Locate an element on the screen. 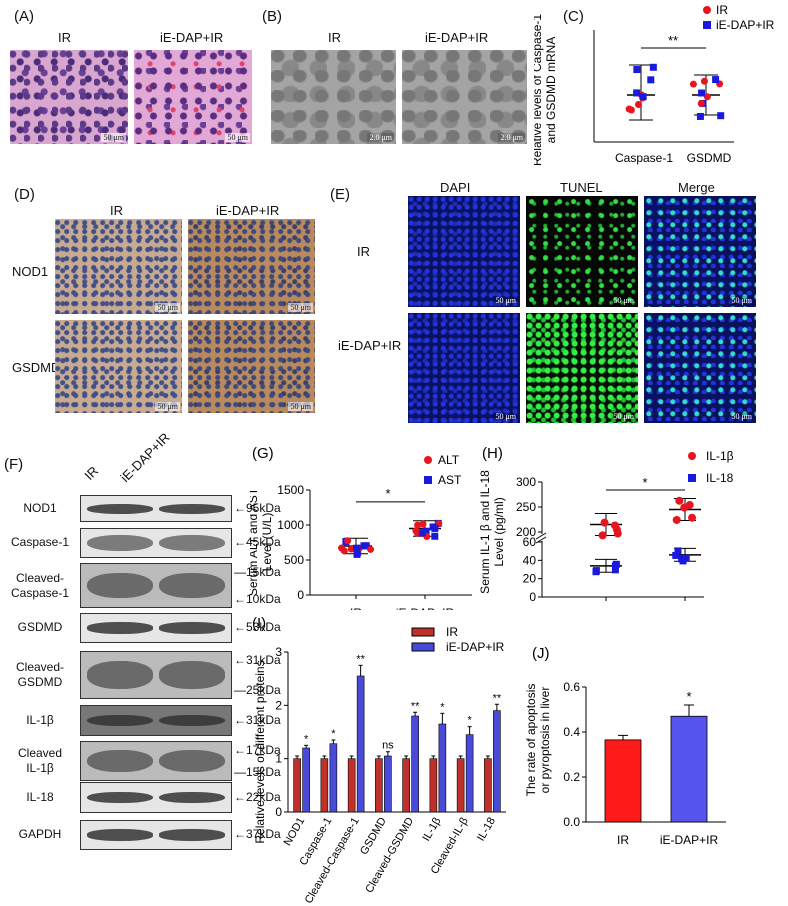 The width and height of the screenshot is (788, 906). chart-g-axes: 0 500 1000 1500 IR iE-DAP+IR * ALT AST is located at coordinates (374, 531).